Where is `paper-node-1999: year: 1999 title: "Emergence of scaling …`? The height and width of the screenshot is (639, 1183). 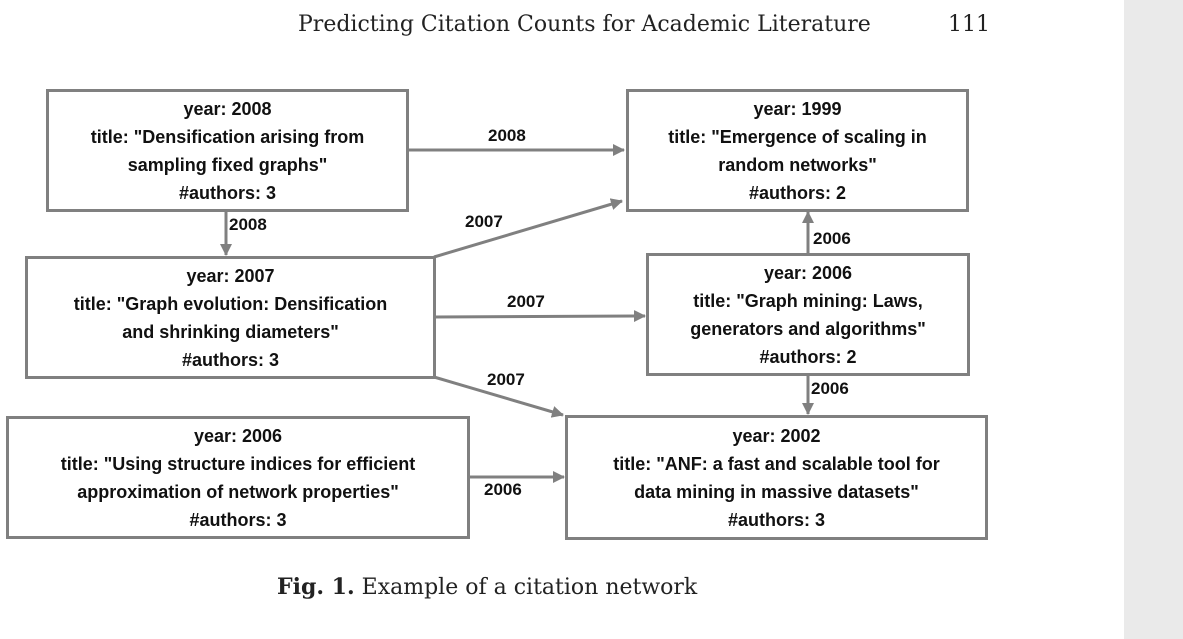
paper-node-1999: year: 1999 title: "Emergence of scaling … is located at coordinates (797, 150).